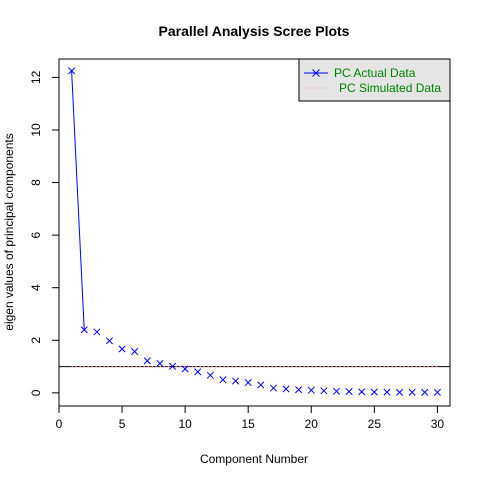 This screenshot has width=480, height=480. Describe the element at coordinates (36, 182) in the screenshot. I see `y-tick-label: 8` at that location.